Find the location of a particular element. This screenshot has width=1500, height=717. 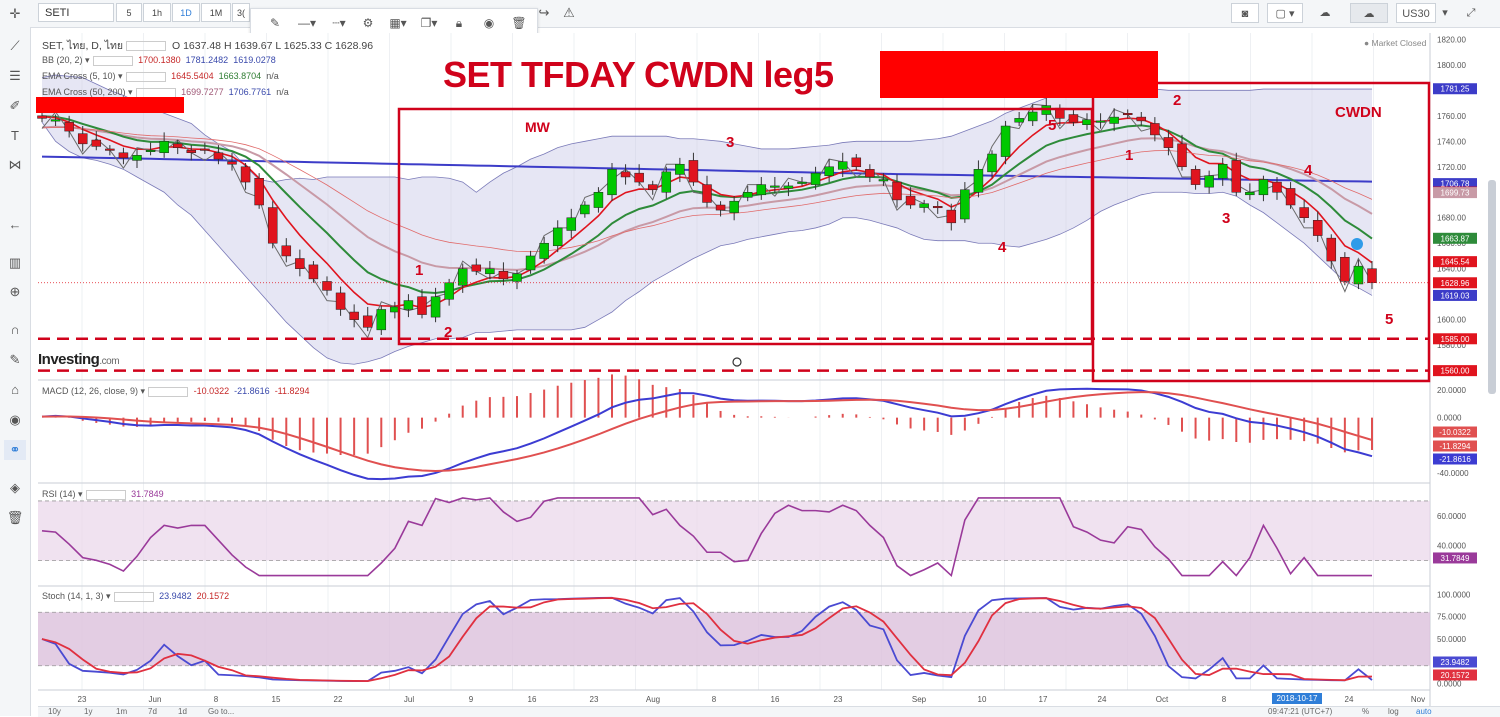

fullscreen-icon: ⤢ is located at coordinates (1471, 13).